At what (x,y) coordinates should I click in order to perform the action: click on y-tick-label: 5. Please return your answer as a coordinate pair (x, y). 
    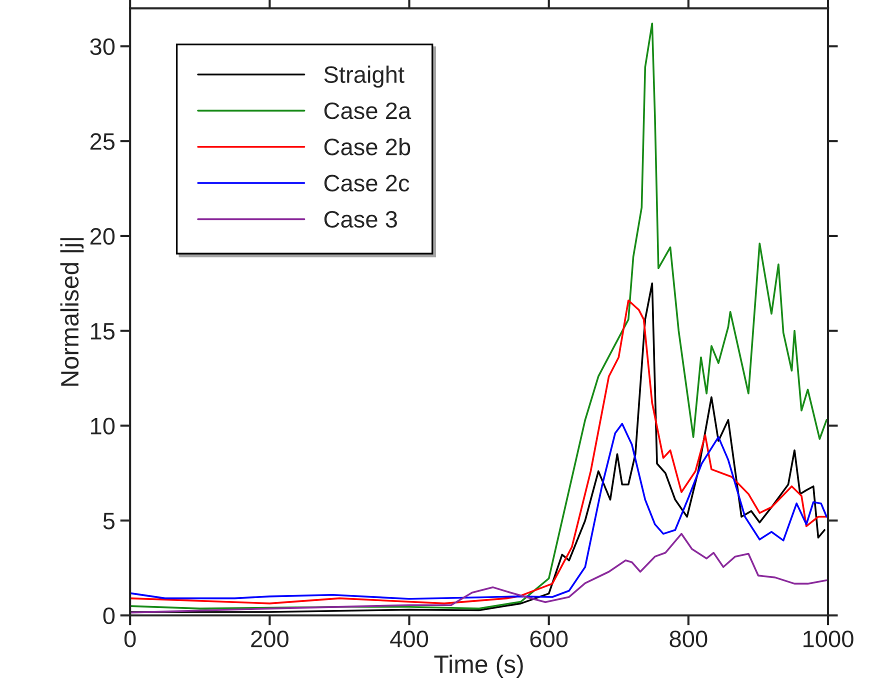
    Looking at the image, I should click on (109, 521).